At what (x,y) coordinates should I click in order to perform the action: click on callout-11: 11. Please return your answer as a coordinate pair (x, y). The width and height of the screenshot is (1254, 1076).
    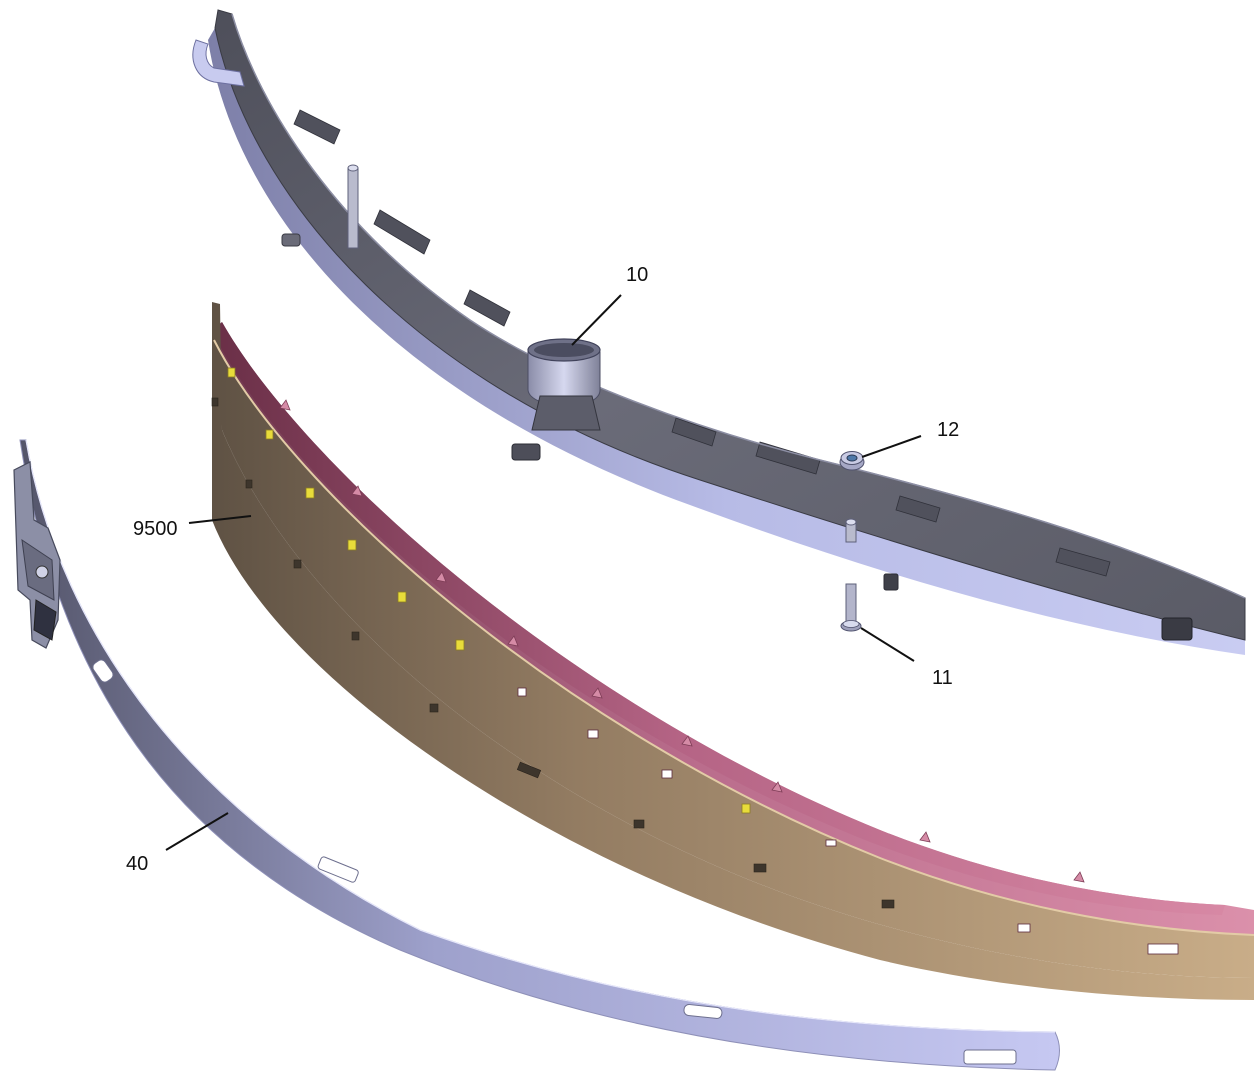
    Looking at the image, I should click on (906, 658).